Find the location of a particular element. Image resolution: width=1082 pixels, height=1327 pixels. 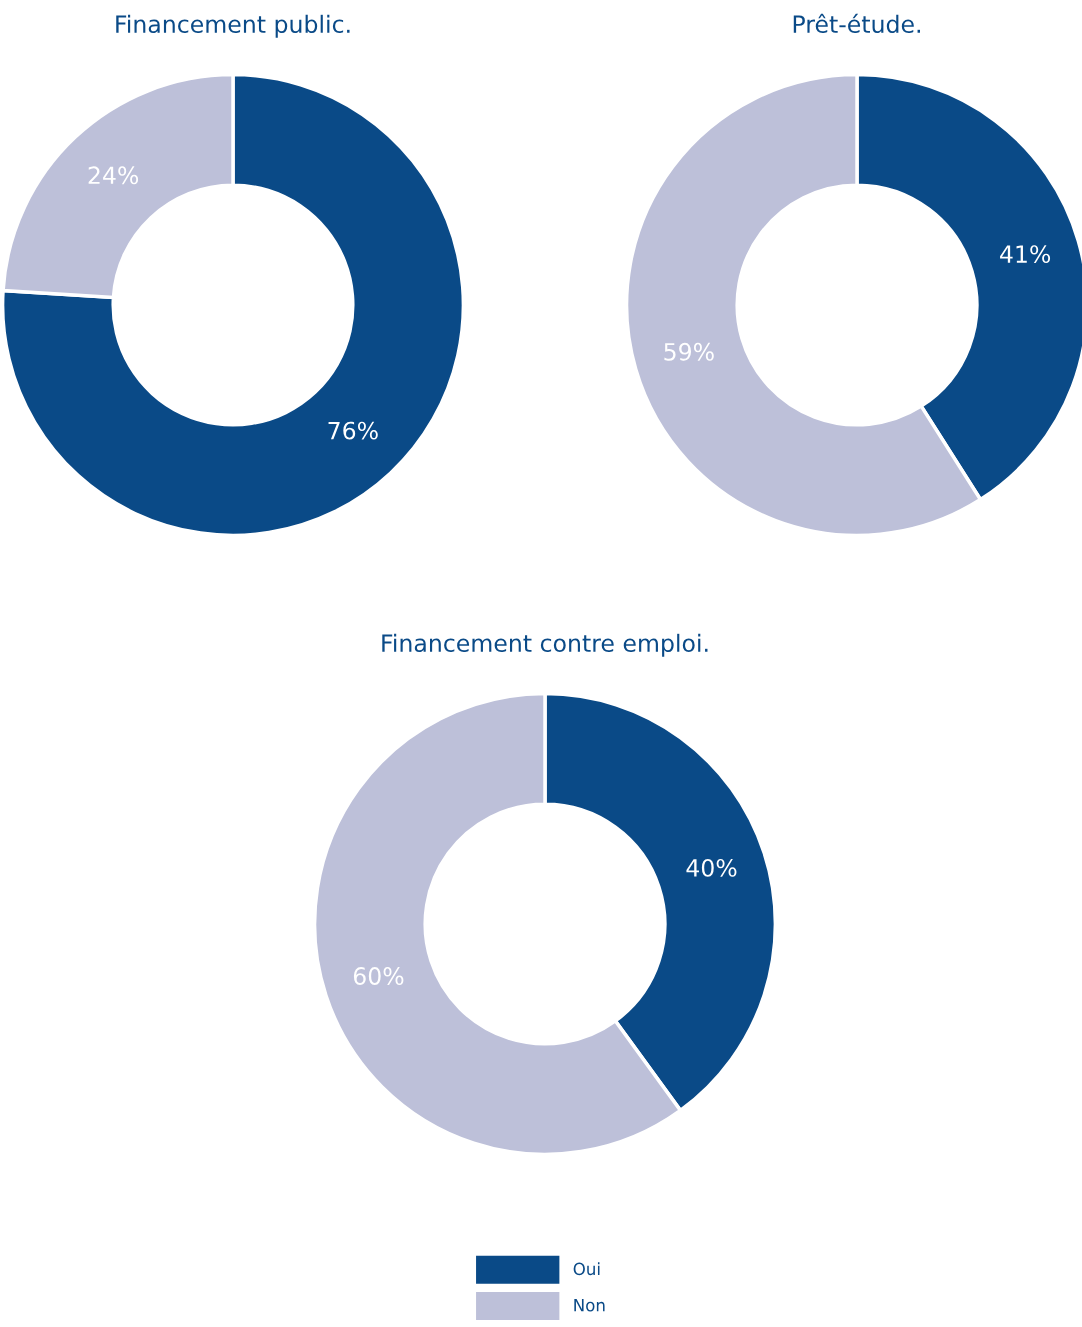

data-label: 59% is located at coordinates (689, 351).